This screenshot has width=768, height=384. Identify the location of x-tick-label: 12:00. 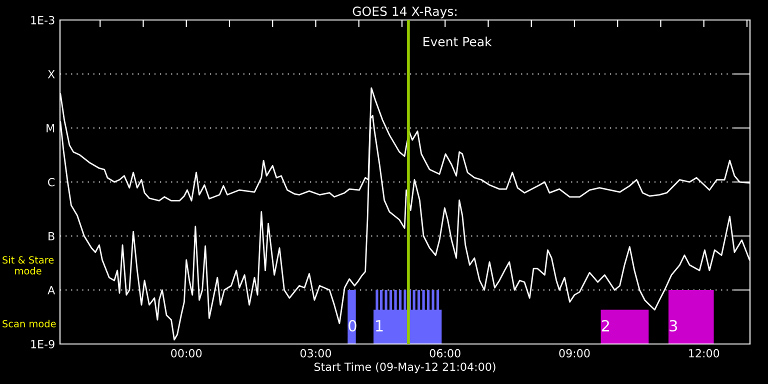
(704, 353).